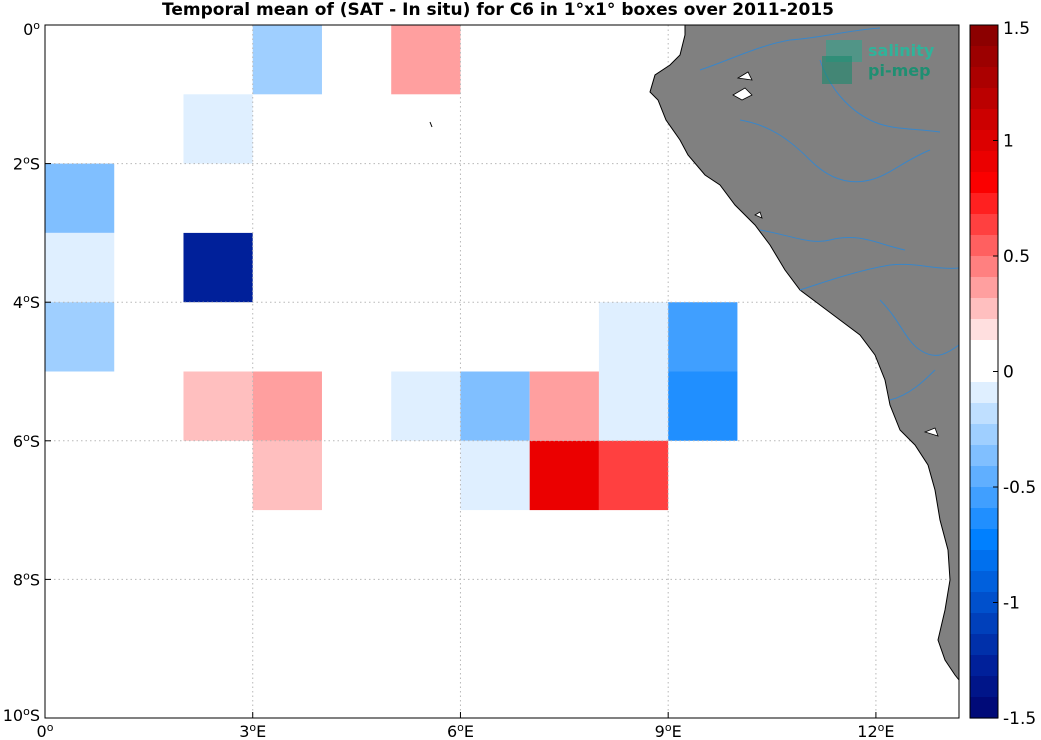 The width and height of the screenshot is (1041, 740). What do you see at coordinates (26, 302) in the screenshot?
I see `y-tick-label: 4oS` at bounding box center [26, 302].